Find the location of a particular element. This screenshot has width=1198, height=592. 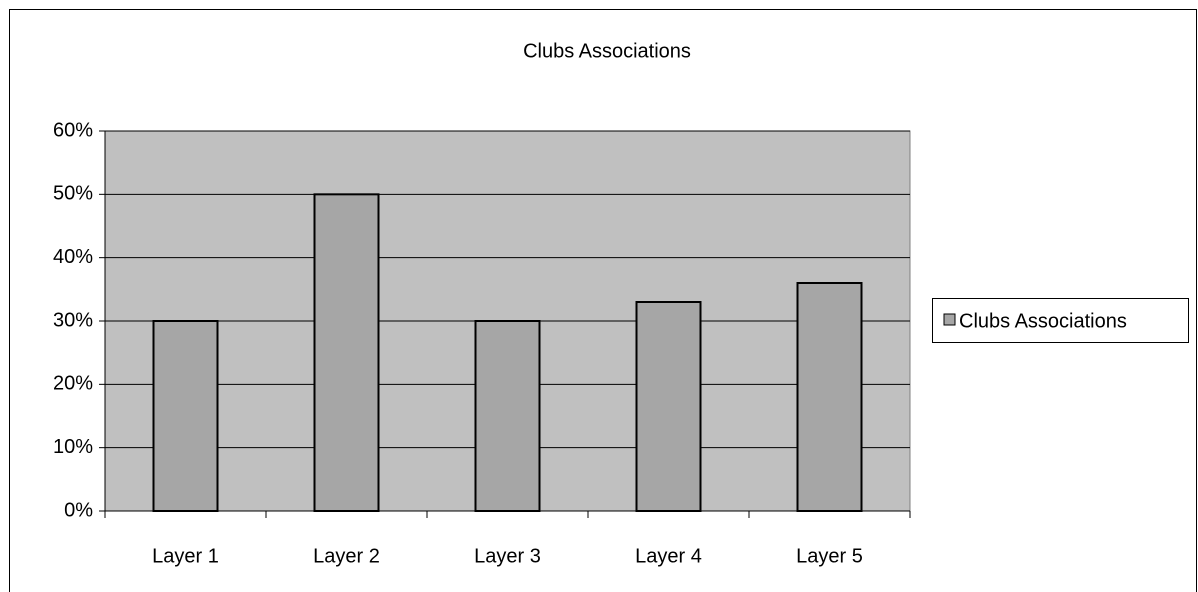

y-tick-label: 50% is located at coordinates (73, 194).